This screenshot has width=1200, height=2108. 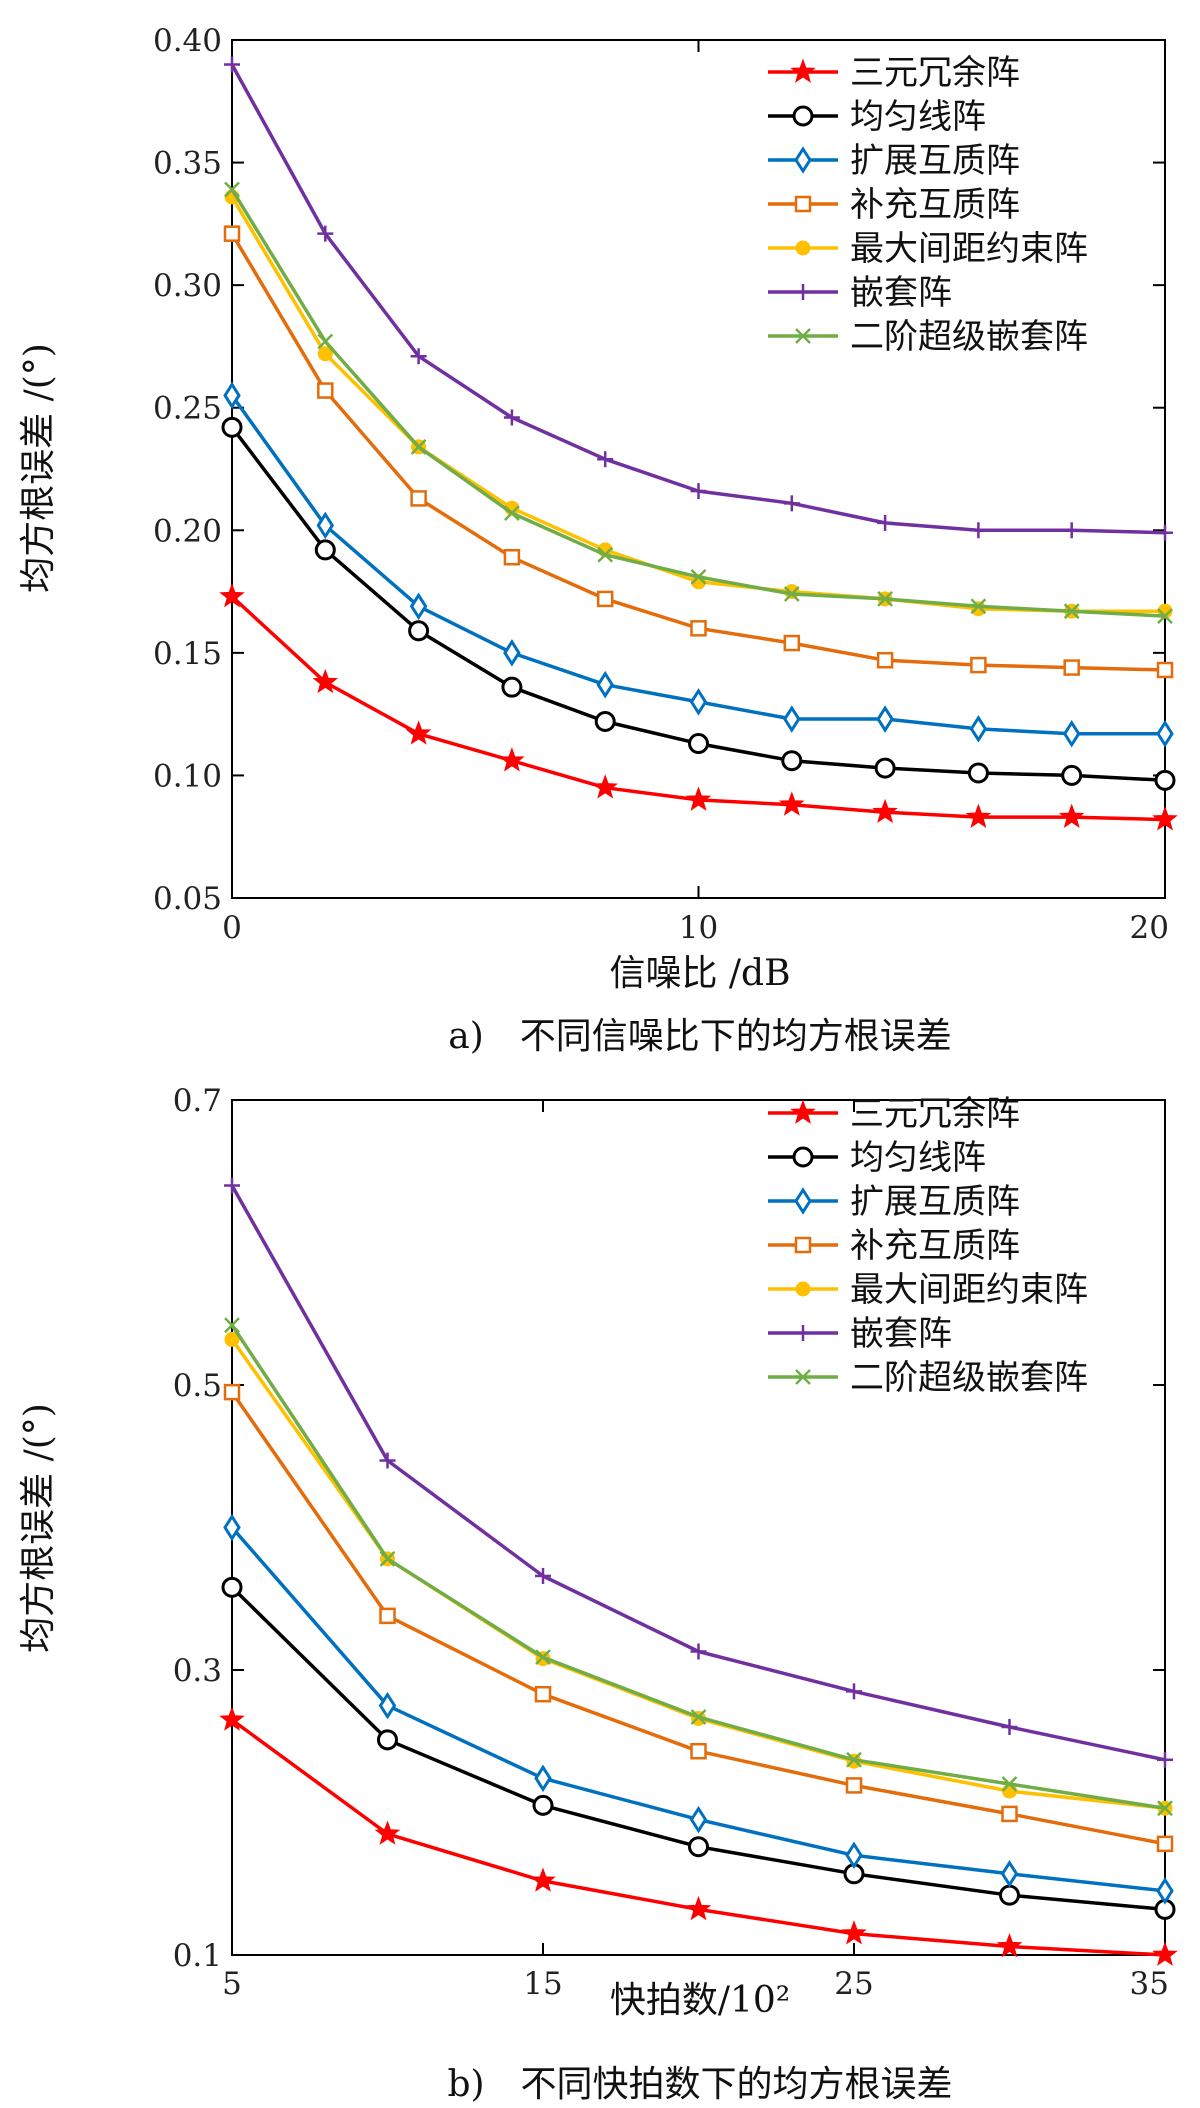 I want to click on caption: a) 不同信噪比下的均方根误差, so click(x=700, y=1036).